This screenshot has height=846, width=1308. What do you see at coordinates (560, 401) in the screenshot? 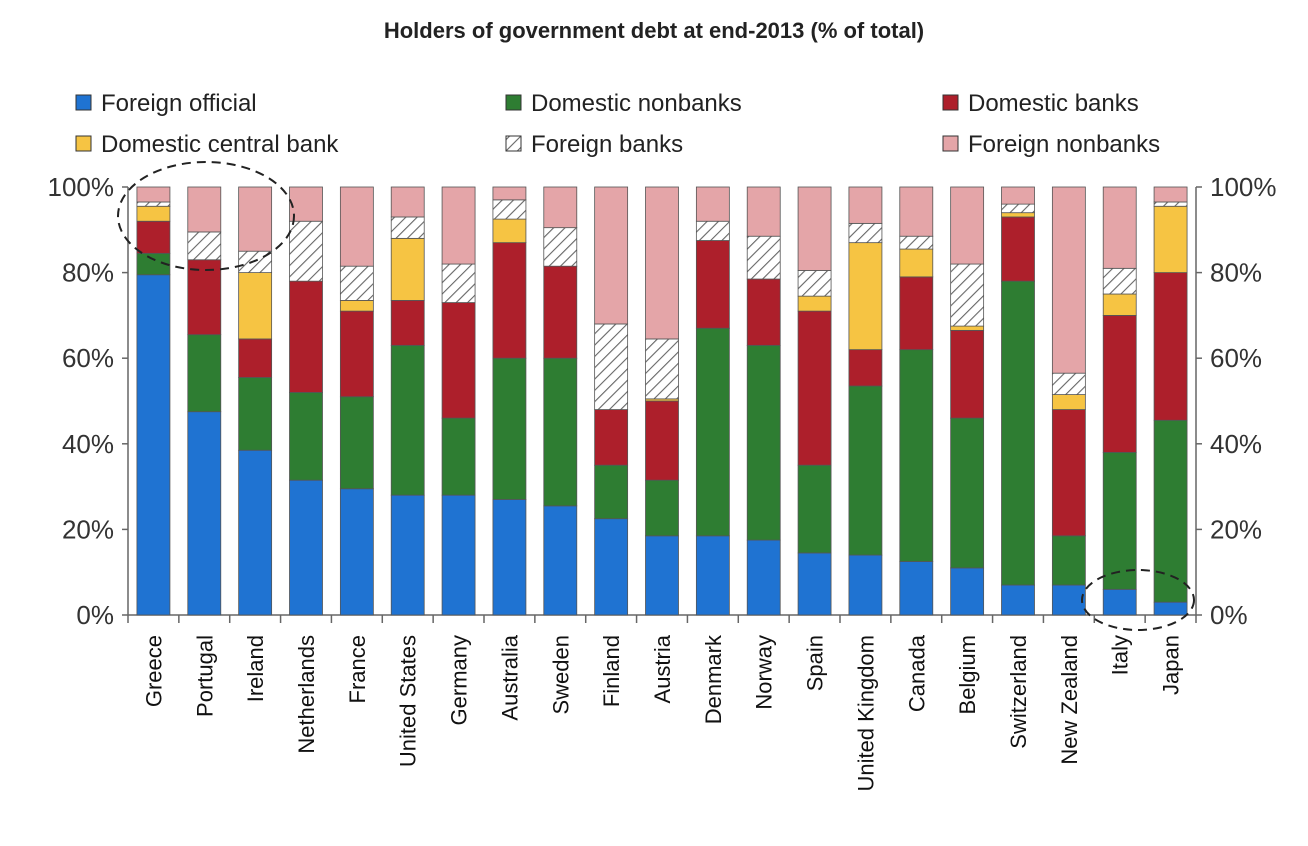
I see `bar-group-sweden` at bounding box center [560, 401].